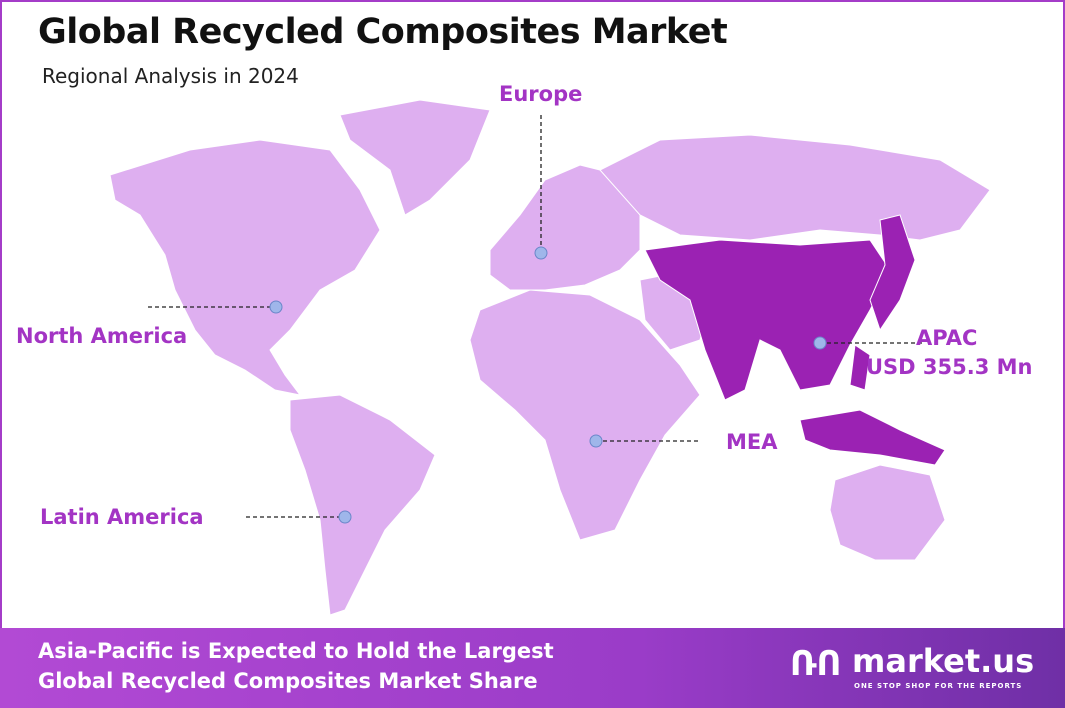  What do you see at coordinates (947, 338) in the screenshot?
I see `label-apac: APAC` at bounding box center [947, 338].